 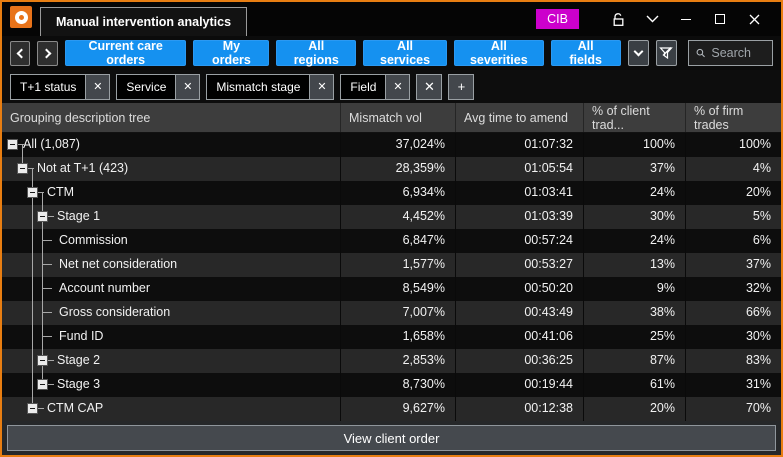 What do you see at coordinates (397, 117) in the screenshot?
I see `column-header-mismatch-vol: Mismatch vol` at bounding box center [397, 117].